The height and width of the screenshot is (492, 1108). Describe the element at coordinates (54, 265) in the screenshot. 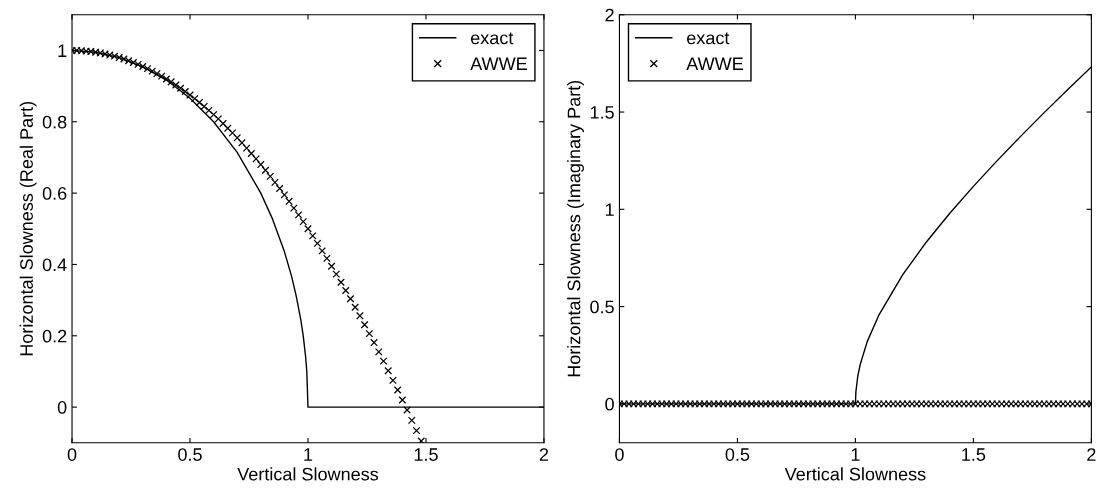

I see `y-tick-label: 0.4` at that location.